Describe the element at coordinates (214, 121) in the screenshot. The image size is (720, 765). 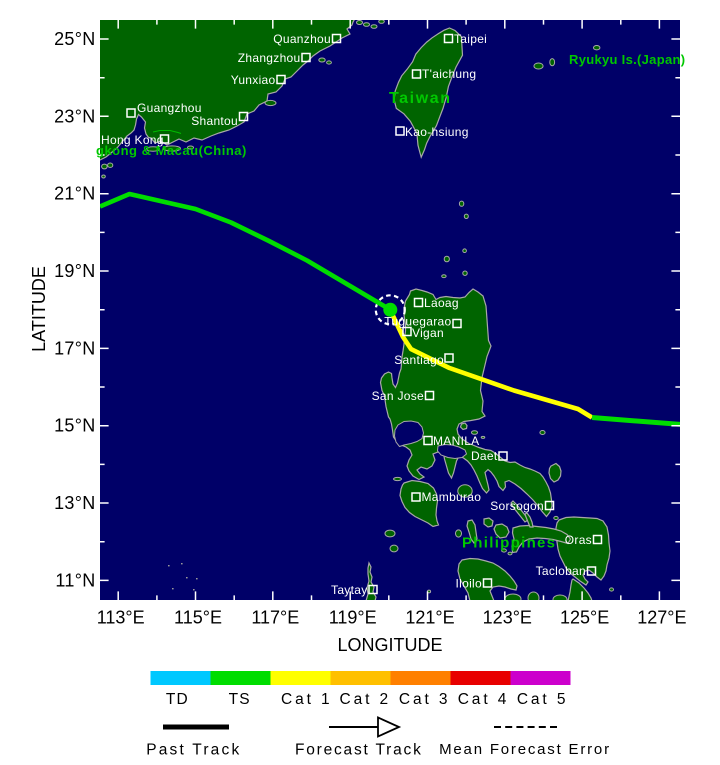
I see `svg-text: Shantou` at that location.